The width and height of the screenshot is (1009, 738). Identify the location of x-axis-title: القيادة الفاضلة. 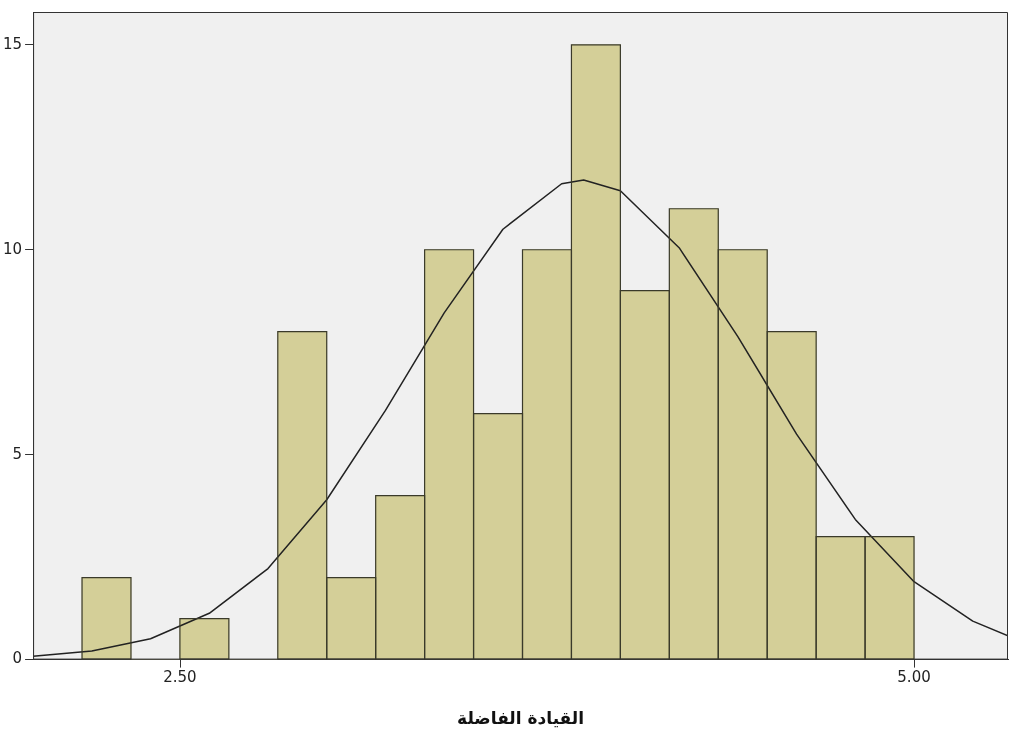
(521, 718).